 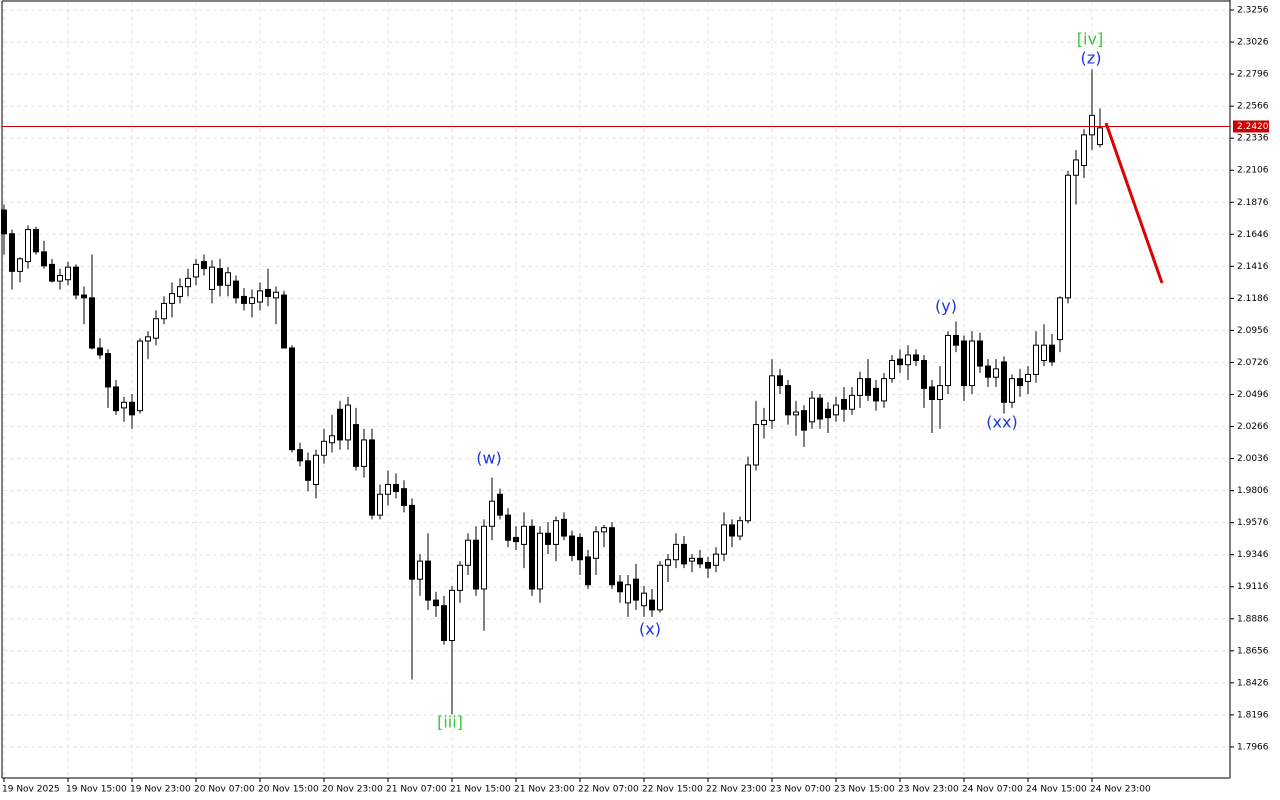 What do you see at coordinates (288, 790) in the screenshot?
I see `x-tick-label: 20 Nov 15:00` at bounding box center [288, 790].